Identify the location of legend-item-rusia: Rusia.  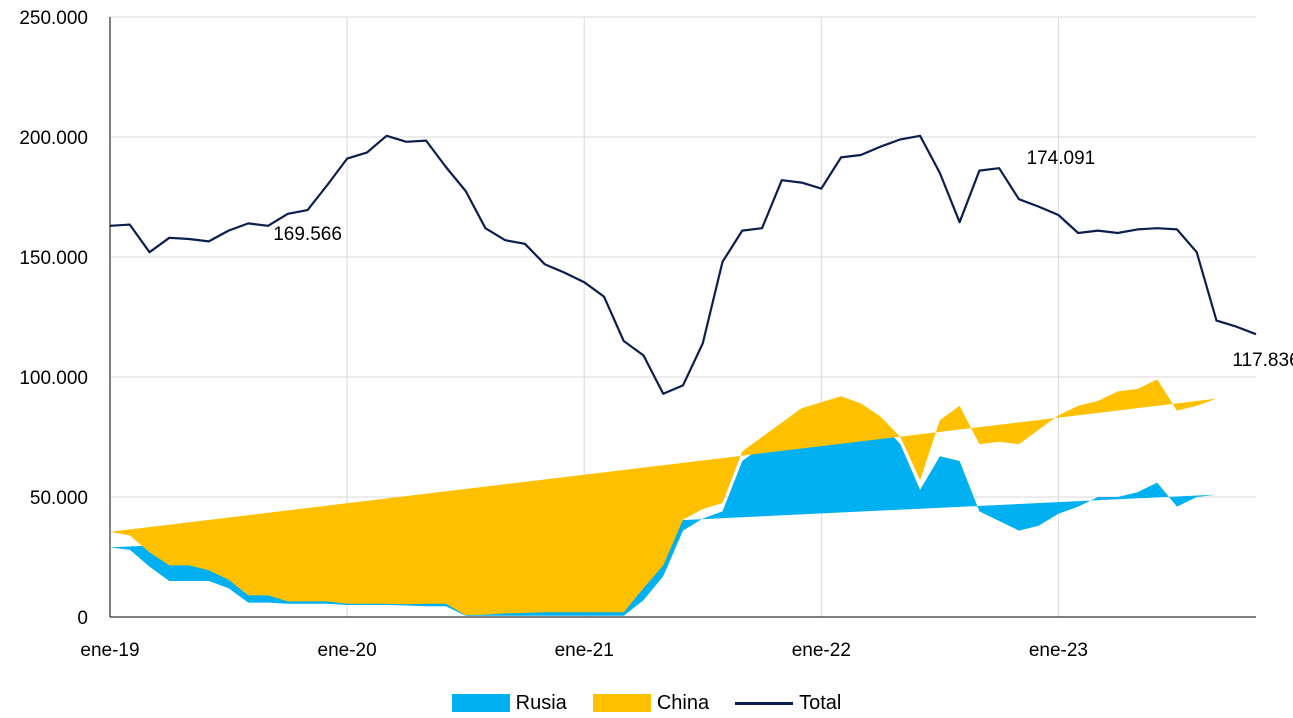
(509, 703).